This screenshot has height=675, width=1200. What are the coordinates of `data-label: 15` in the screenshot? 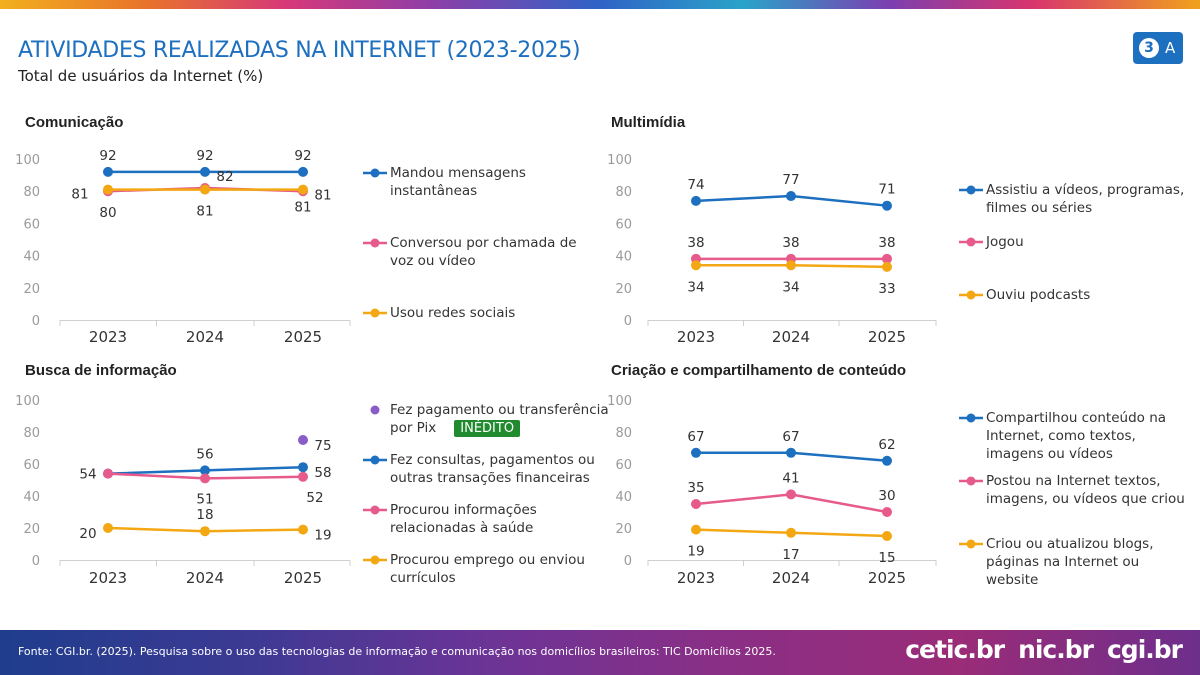 It's located at (886, 558).